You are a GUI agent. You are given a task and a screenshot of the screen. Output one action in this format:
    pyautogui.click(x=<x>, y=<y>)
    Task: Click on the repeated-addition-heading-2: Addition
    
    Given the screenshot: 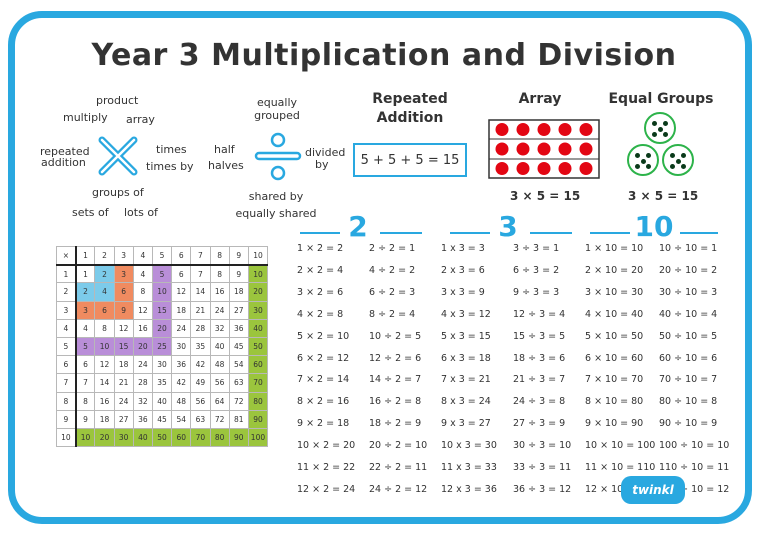 What is the action you would take?
    pyautogui.click(x=410, y=118)
    